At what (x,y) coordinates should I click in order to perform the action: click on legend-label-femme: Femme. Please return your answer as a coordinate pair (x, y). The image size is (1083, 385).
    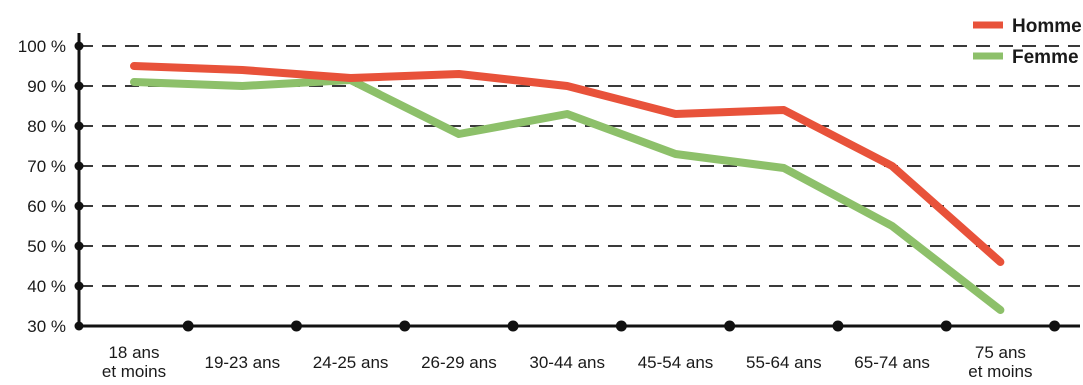
    Looking at the image, I should click on (1045, 57).